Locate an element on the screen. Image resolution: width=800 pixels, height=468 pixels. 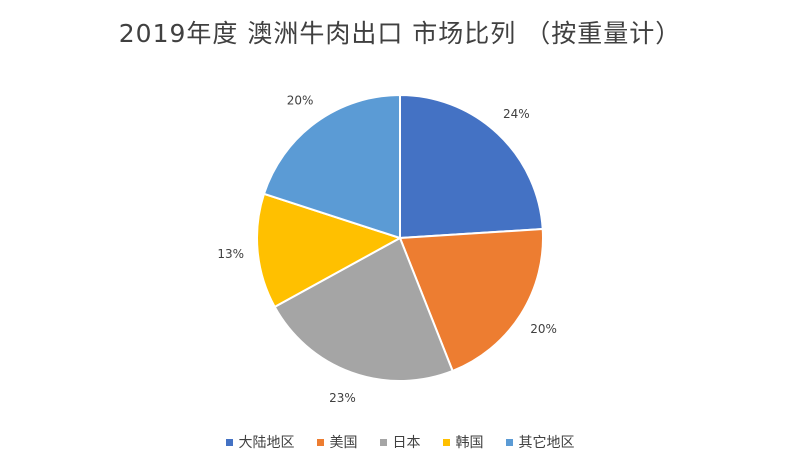
legend-item-2: 美国 is located at coordinates (337, 442).